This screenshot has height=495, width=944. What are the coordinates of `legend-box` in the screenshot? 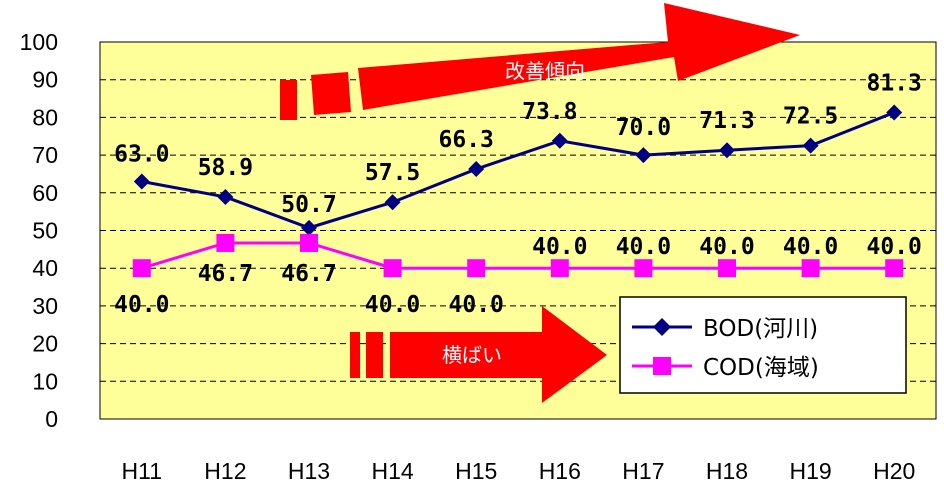 It's located at (763, 345).